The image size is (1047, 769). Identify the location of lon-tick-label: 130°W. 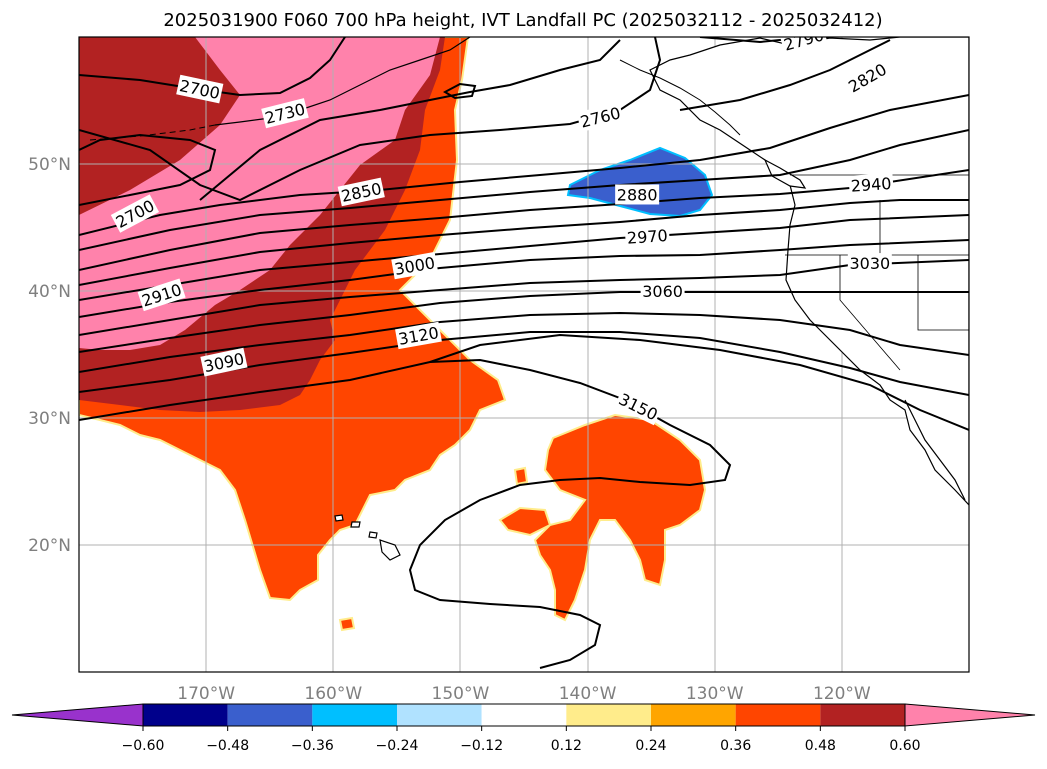
(715, 694).